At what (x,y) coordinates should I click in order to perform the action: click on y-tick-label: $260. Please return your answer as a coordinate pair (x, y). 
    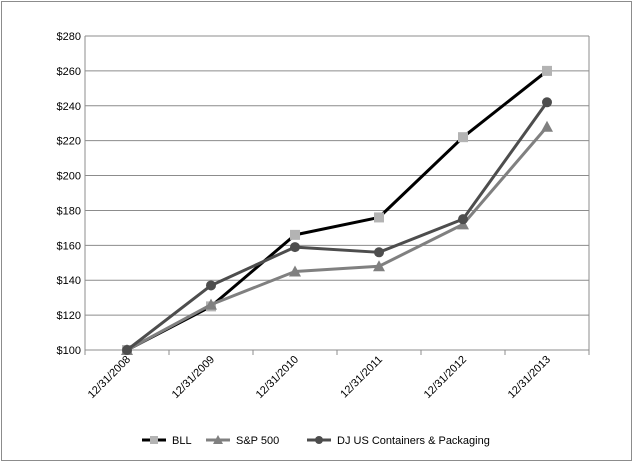
    Looking at the image, I should click on (69, 72).